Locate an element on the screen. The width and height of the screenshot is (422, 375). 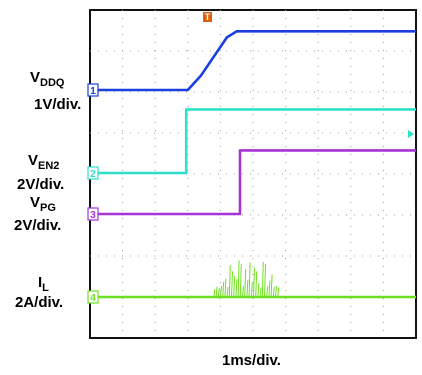
trigger-label: T is located at coordinates (208, 17).